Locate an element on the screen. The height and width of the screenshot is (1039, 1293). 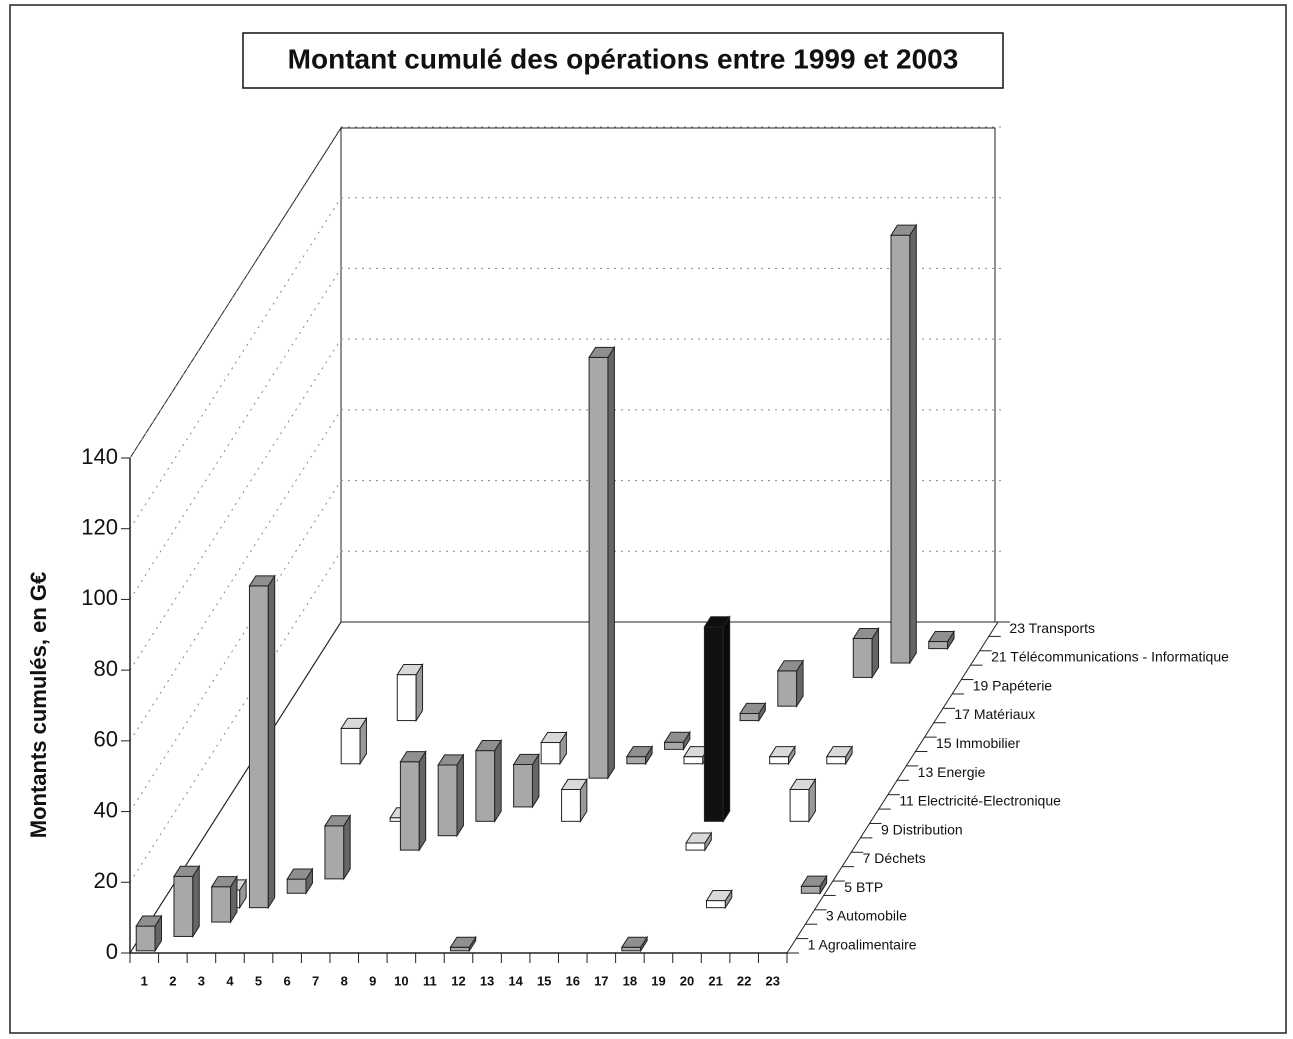
depth-tick-label: 11 Electricité-Electronique is located at coordinates (980, 801).